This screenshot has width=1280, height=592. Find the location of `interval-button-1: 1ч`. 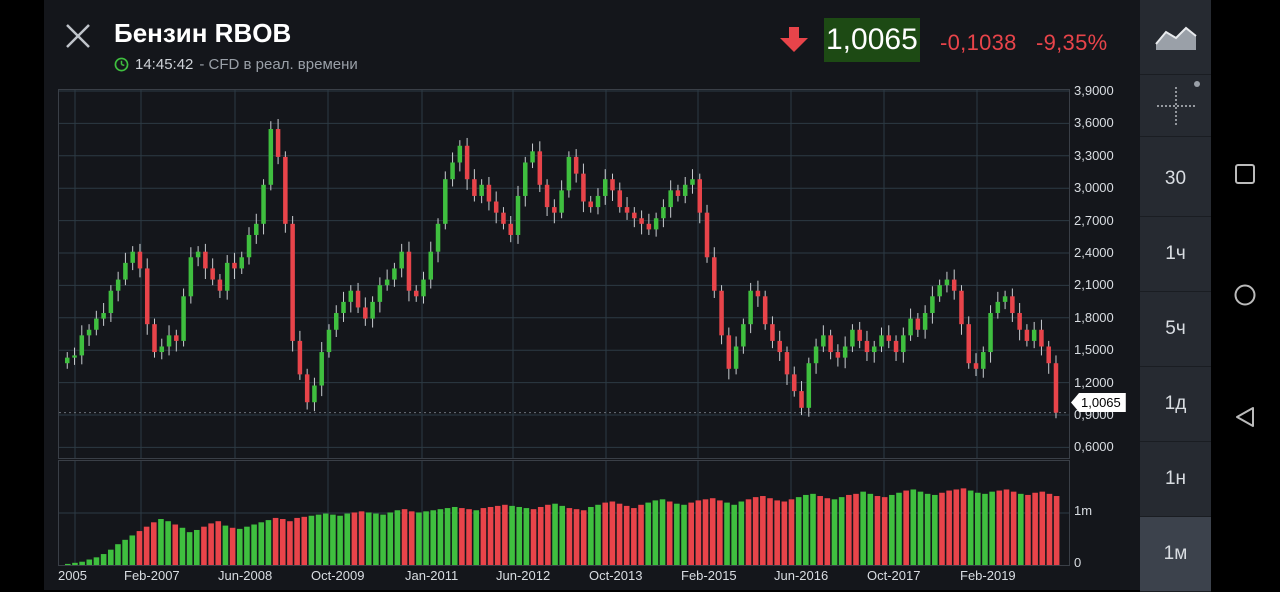

interval-button-1: 1ч is located at coordinates (1175, 254).